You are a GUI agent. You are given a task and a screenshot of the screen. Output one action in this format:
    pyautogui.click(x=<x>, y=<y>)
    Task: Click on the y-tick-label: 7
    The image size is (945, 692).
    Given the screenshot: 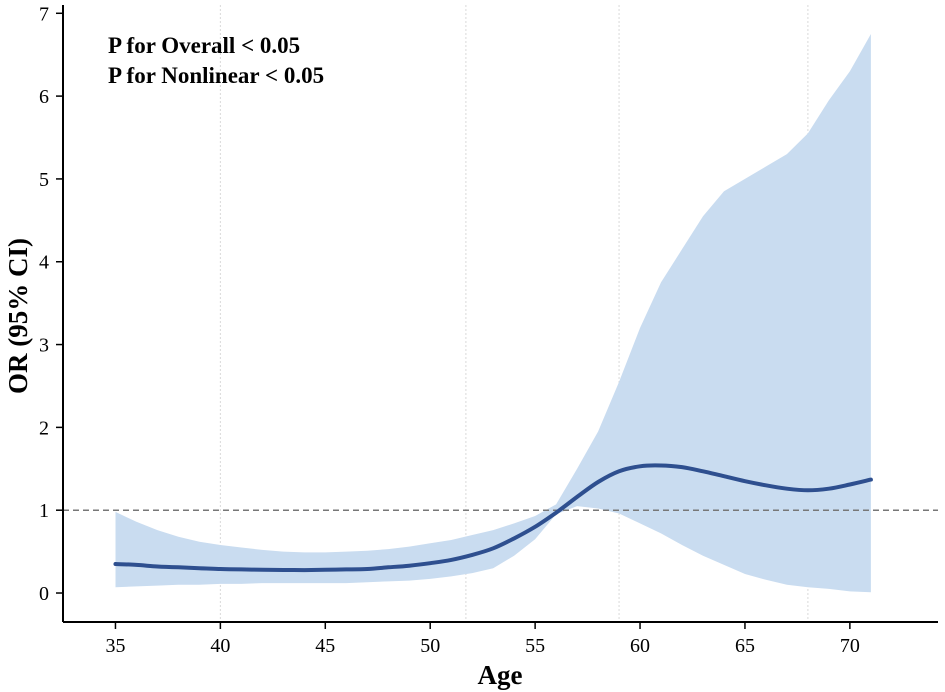 What is the action you would take?
    pyautogui.click(x=44, y=14)
    